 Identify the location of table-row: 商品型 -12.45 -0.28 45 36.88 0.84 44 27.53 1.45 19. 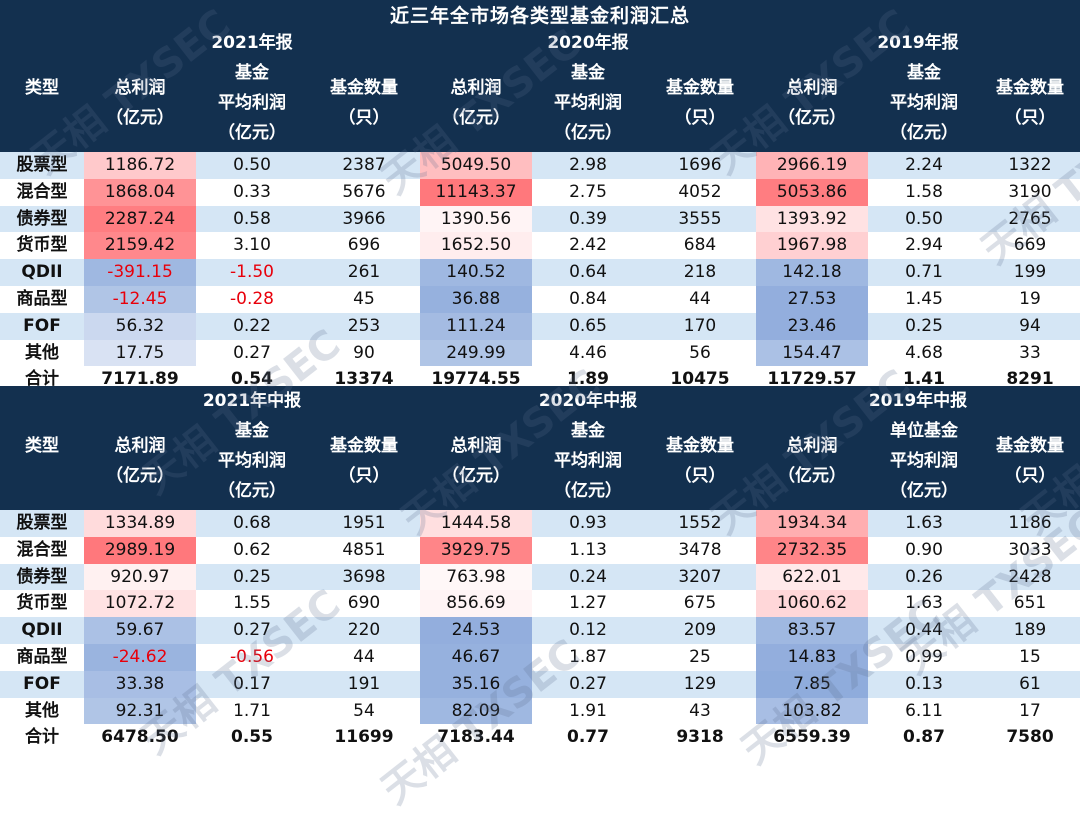
(540, 299).